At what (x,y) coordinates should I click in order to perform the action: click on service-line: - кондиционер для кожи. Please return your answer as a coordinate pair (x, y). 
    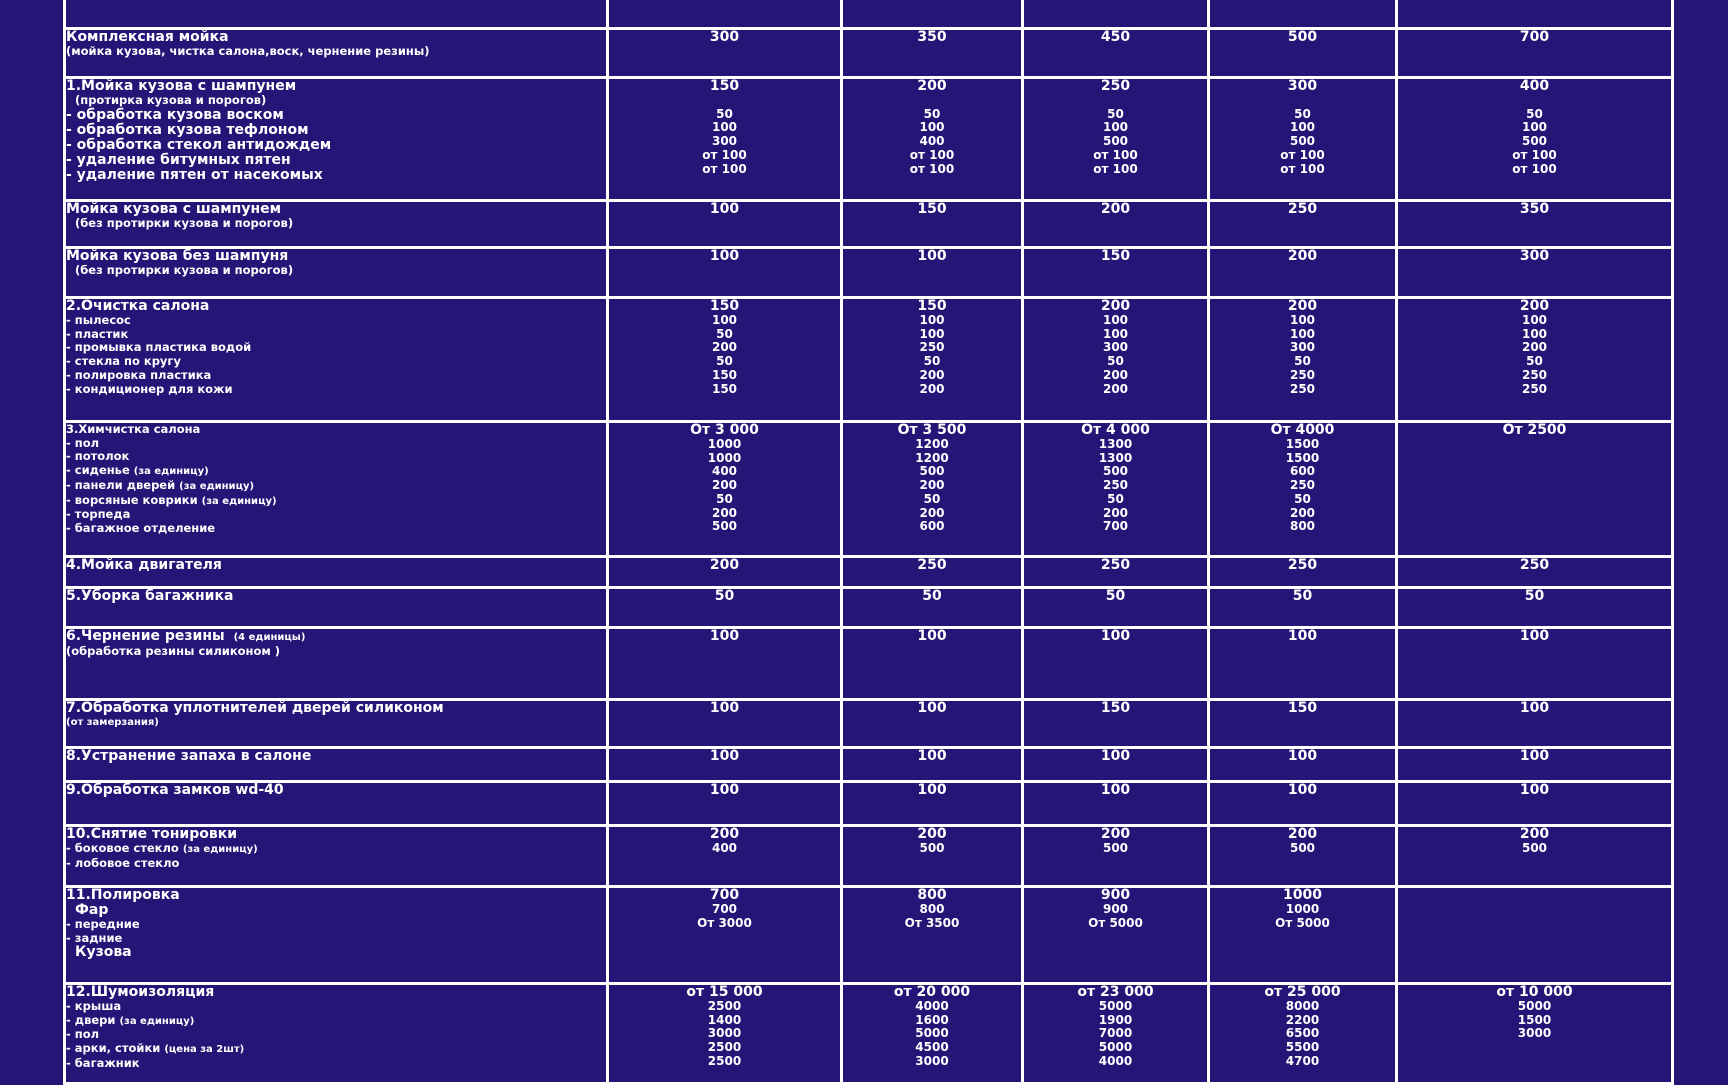
    Looking at the image, I should click on (336, 389).